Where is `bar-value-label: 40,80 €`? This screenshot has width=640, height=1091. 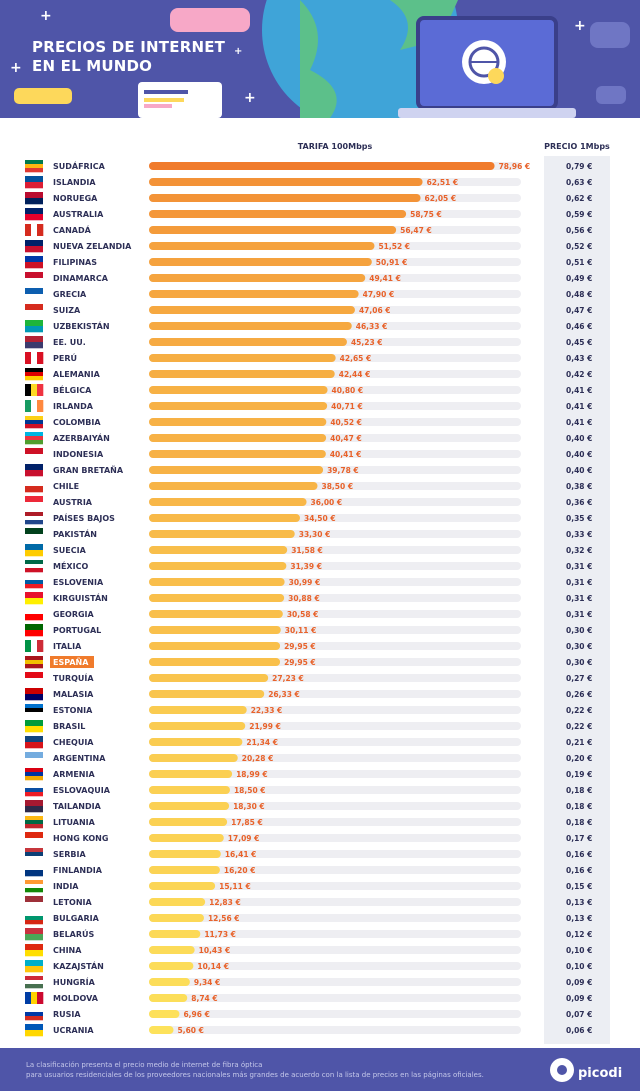 bar-value-label: 40,80 € is located at coordinates (348, 390).